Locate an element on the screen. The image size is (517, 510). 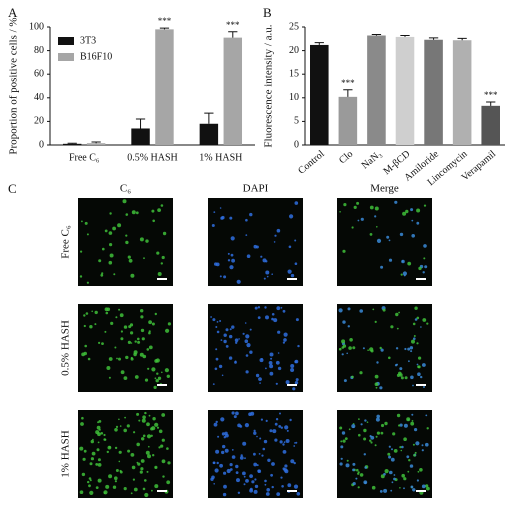
column-header: C₆ is located at coordinates (125, 189).